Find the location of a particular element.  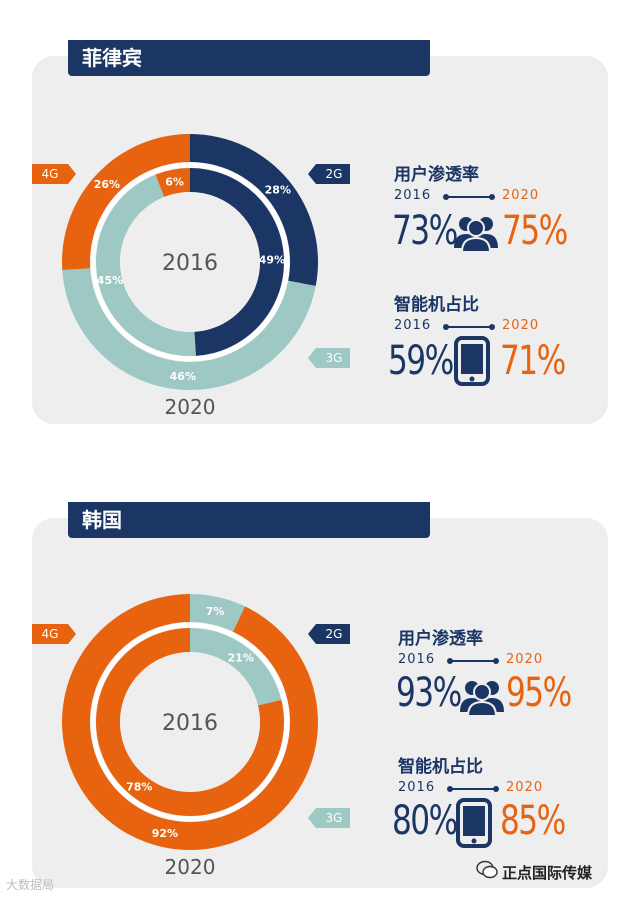

slice-label-2020-3G: 7% is located at coordinates (215, 611).